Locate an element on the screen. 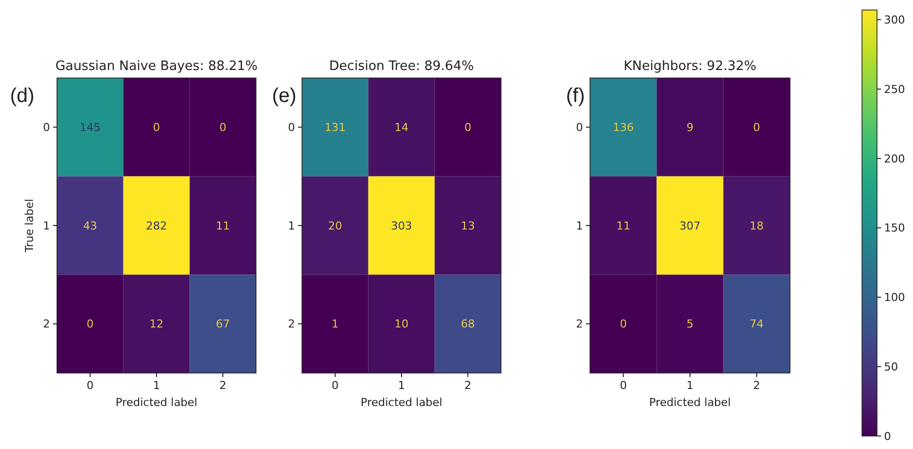 The image size is (913, 449). chart-title: Decision Tree: 89.64% is located at coordinates (401, 66).